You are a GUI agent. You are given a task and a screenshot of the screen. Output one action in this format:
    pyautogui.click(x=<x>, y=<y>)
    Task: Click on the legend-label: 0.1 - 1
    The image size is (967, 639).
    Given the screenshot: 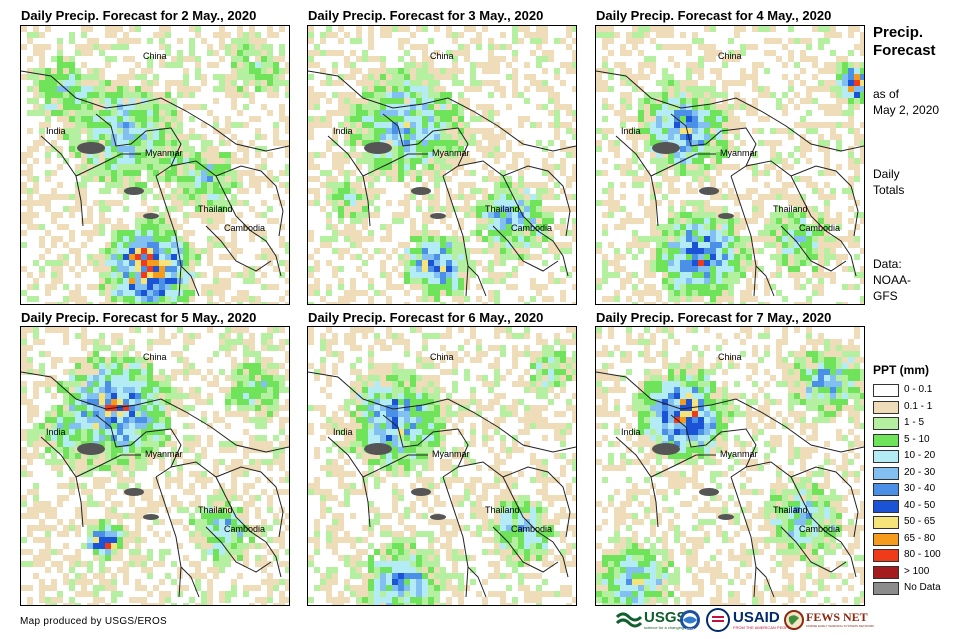 What is the action you would take?
    pyautogui.click(x=918, y=406)
    